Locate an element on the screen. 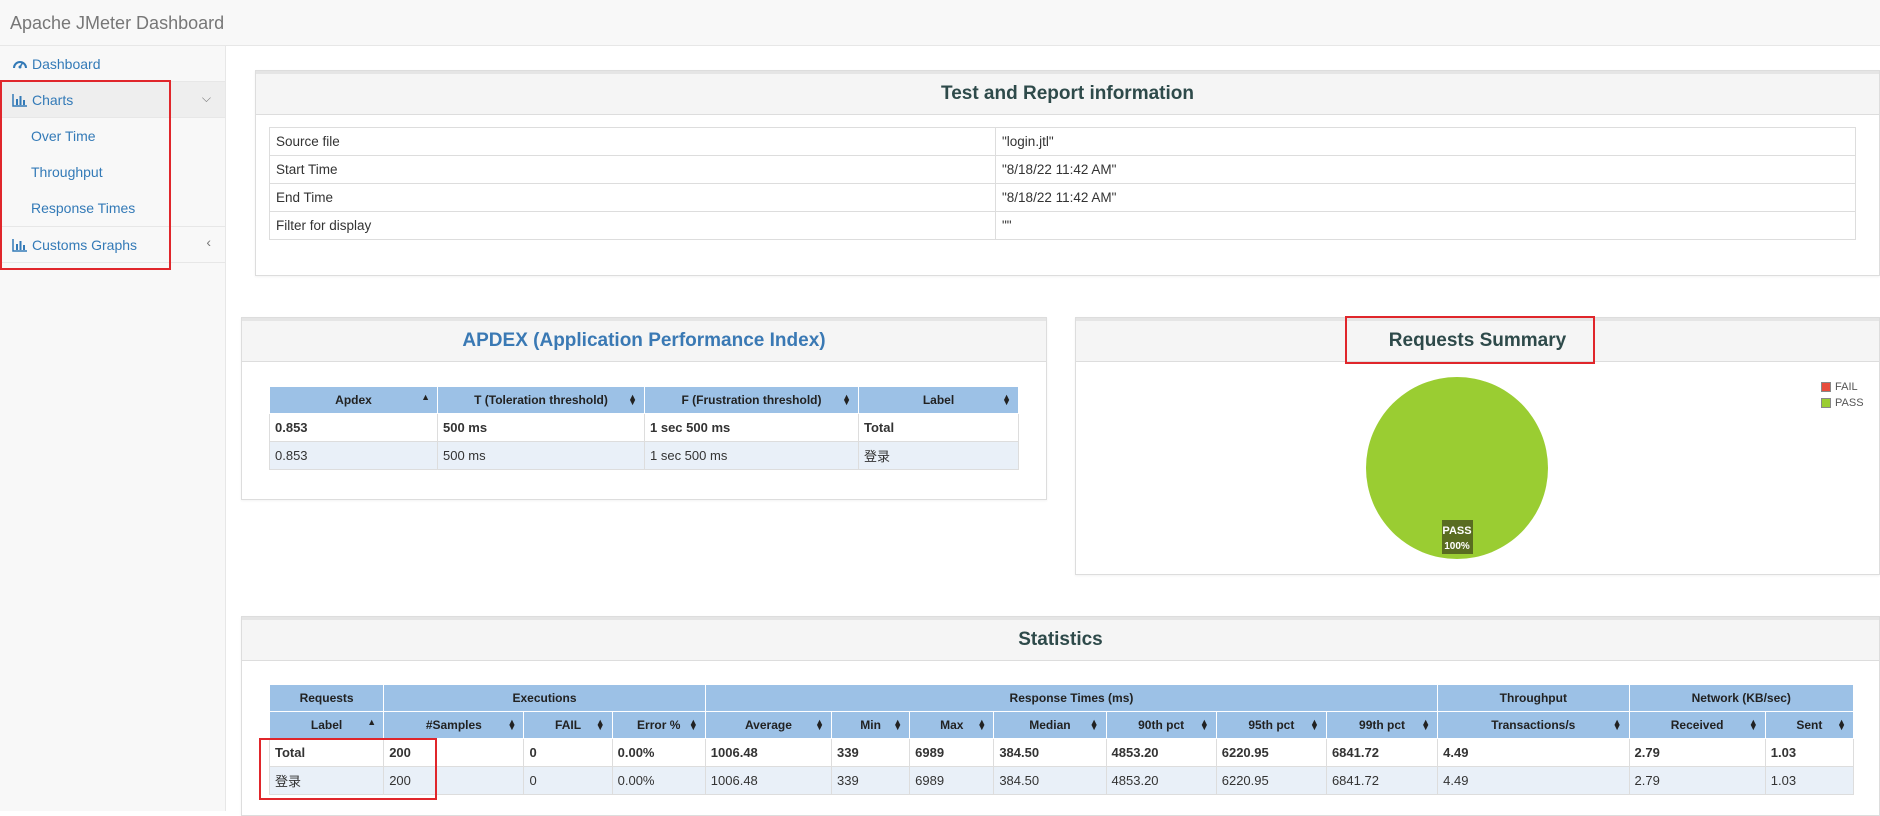  panel-title: Requests Summary is located at coordinates (1477, 340).